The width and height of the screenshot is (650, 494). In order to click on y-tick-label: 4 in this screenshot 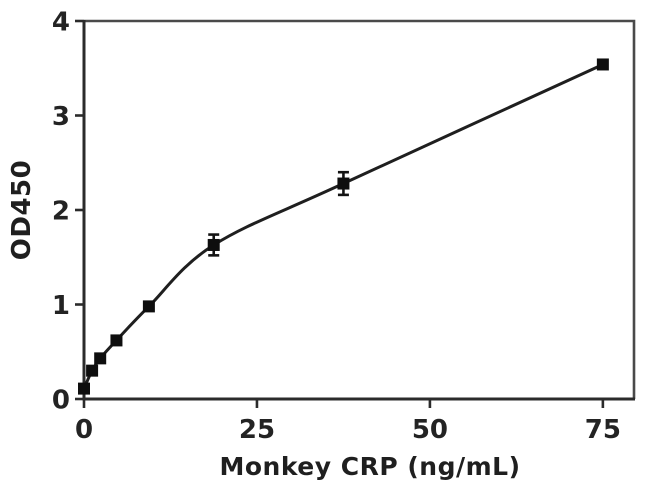, I will do `click(61, 23)`.